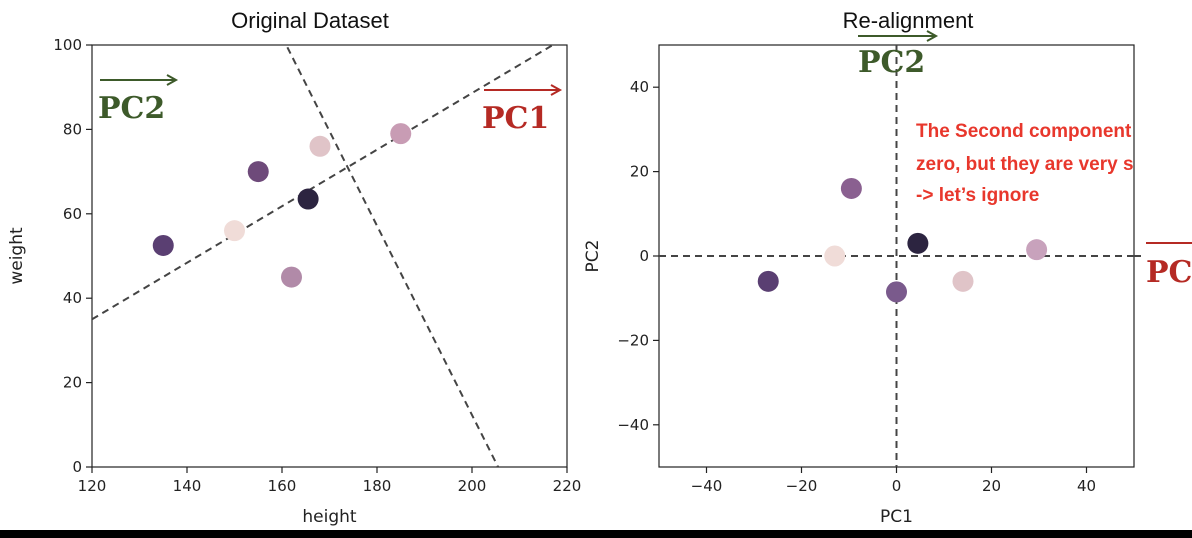  What do you see at coordinates (897, 486) in the screenshot?
I see `x-tick-label: 0` at bounding box center [897, 486].